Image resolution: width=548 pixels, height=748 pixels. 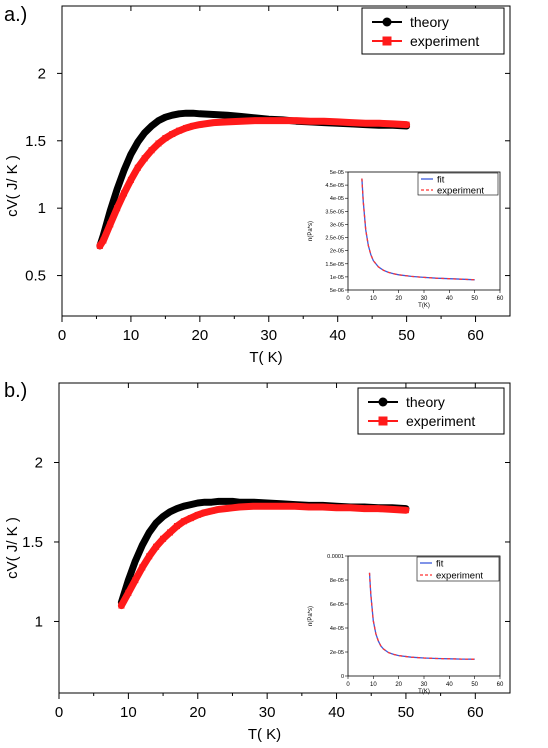 I want to click on inset-y-tick-label: 1e-05, so click(x=337, y=278).